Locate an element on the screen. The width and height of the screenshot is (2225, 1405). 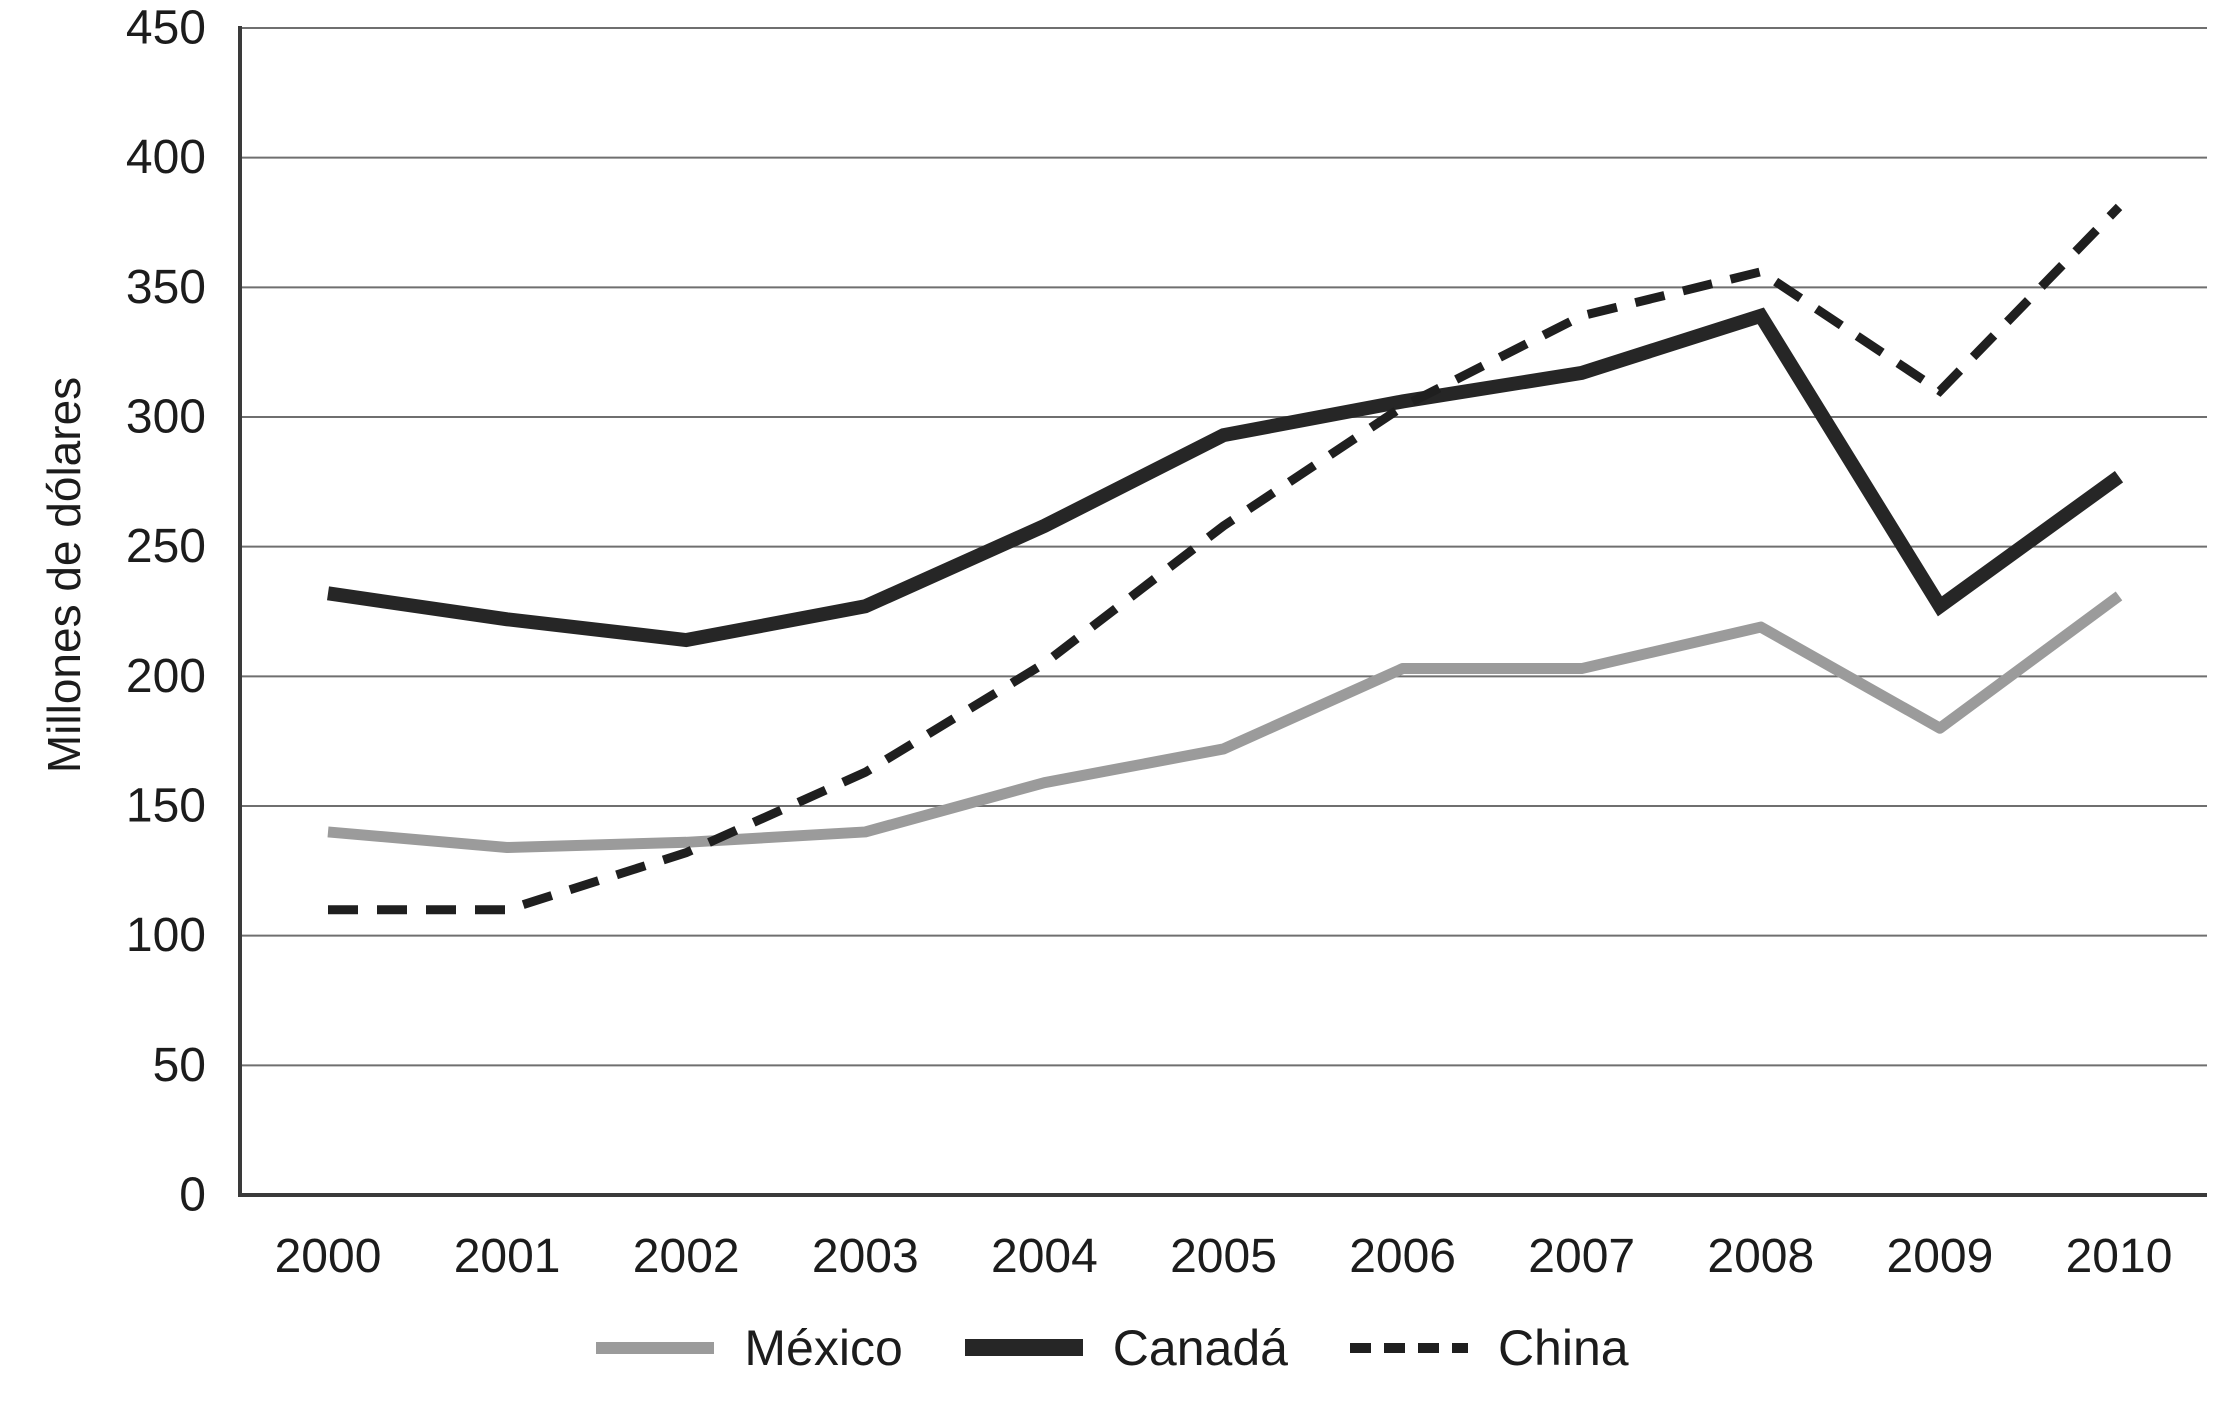
y-axis-title: Millones de dólares is located at coordinates (64, 575).